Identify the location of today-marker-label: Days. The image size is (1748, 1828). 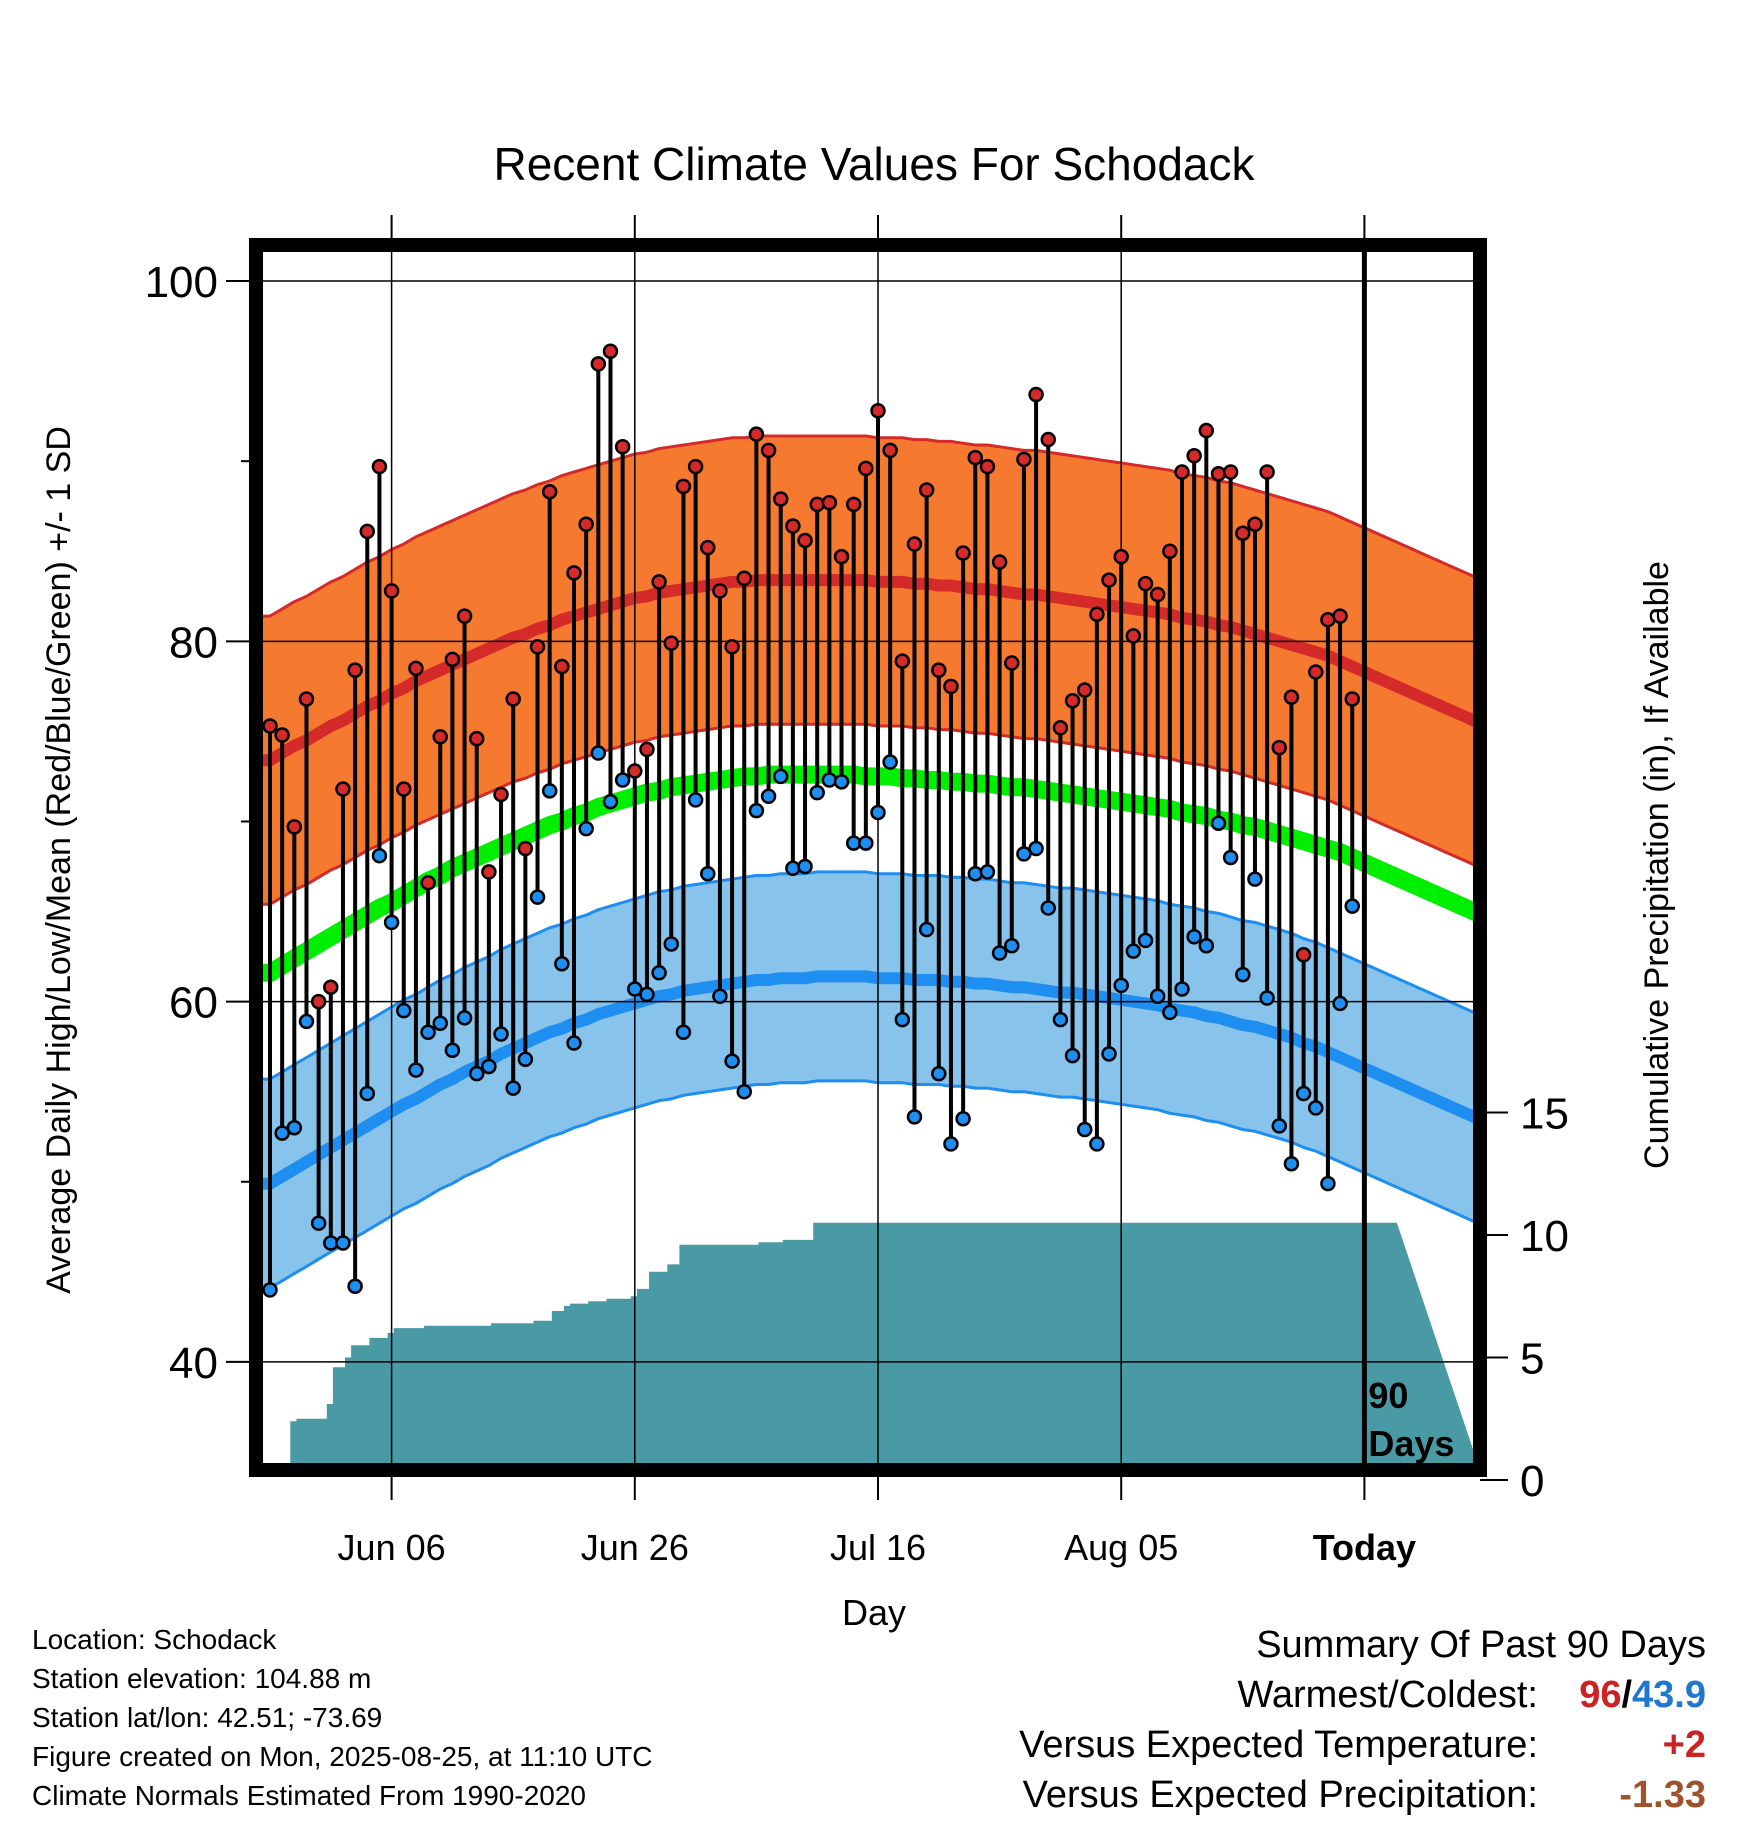
(1411, 1443).